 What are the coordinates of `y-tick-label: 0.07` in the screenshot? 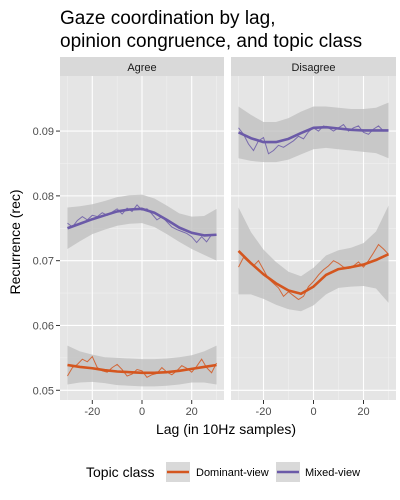 It's located at (43, 262).